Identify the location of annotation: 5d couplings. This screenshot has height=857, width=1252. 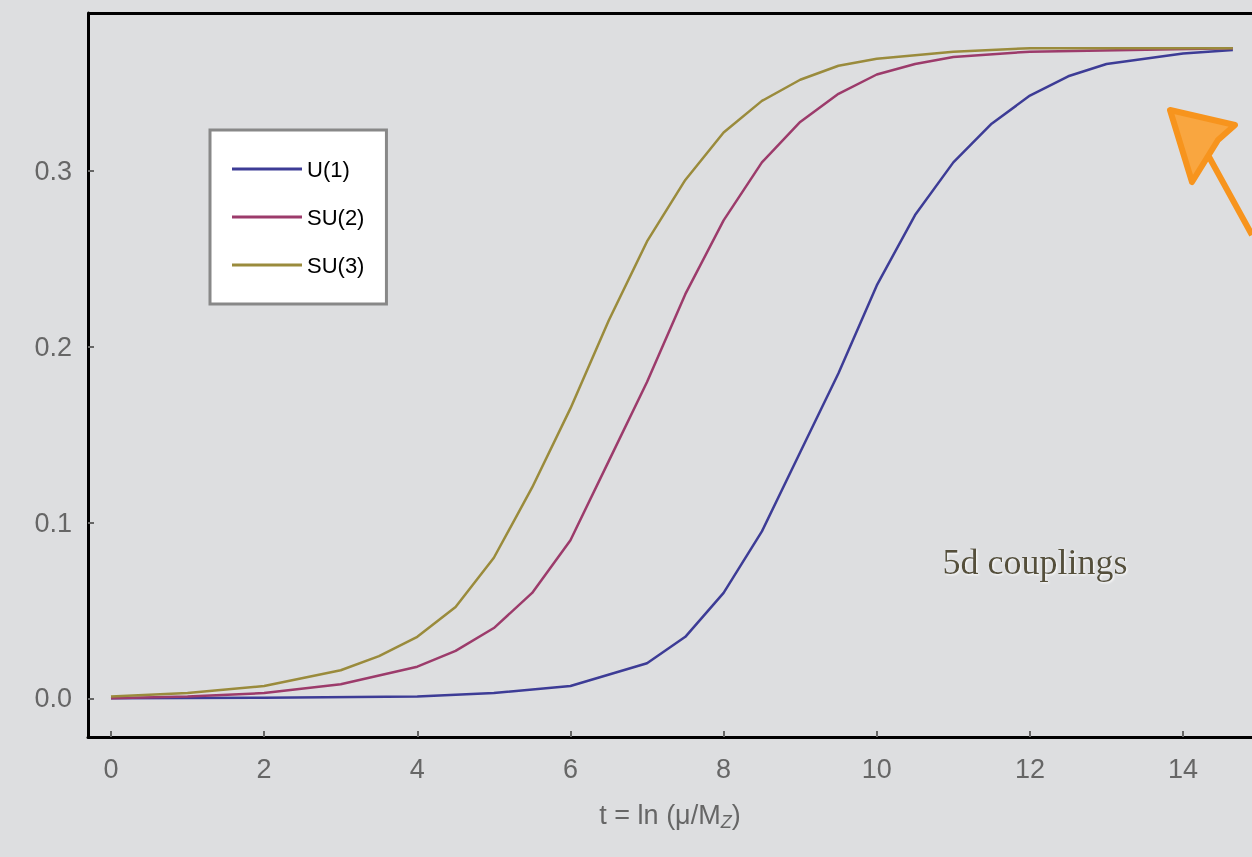
(1035, 562).